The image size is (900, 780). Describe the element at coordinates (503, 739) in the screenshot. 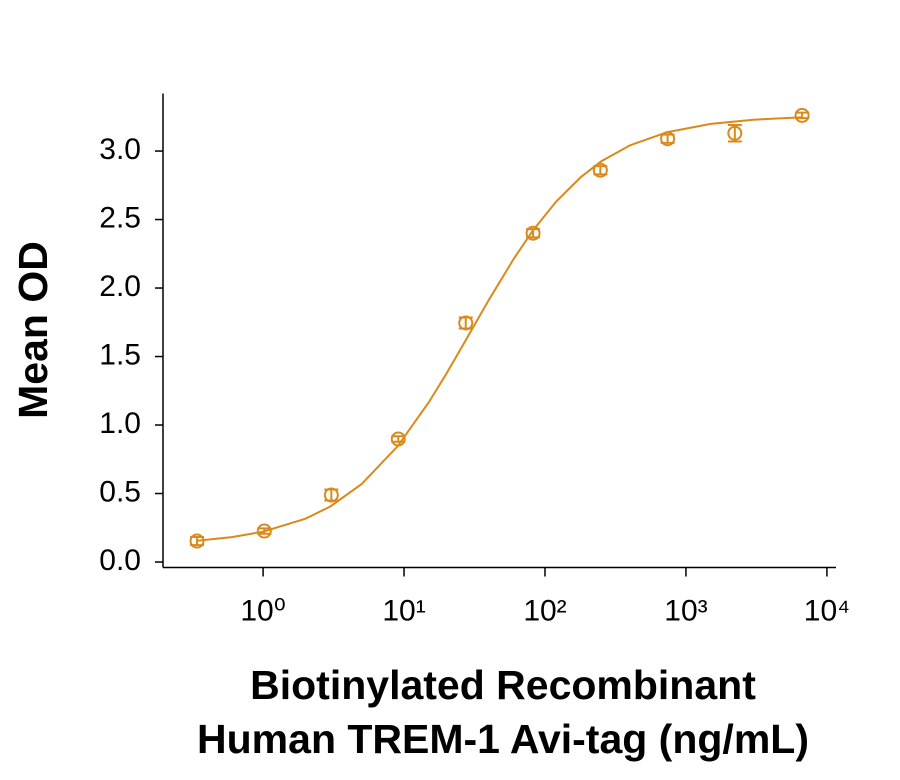

I see `x-axis-label: Human TREM-1 Avi-tag (ng/mL)` at that location.